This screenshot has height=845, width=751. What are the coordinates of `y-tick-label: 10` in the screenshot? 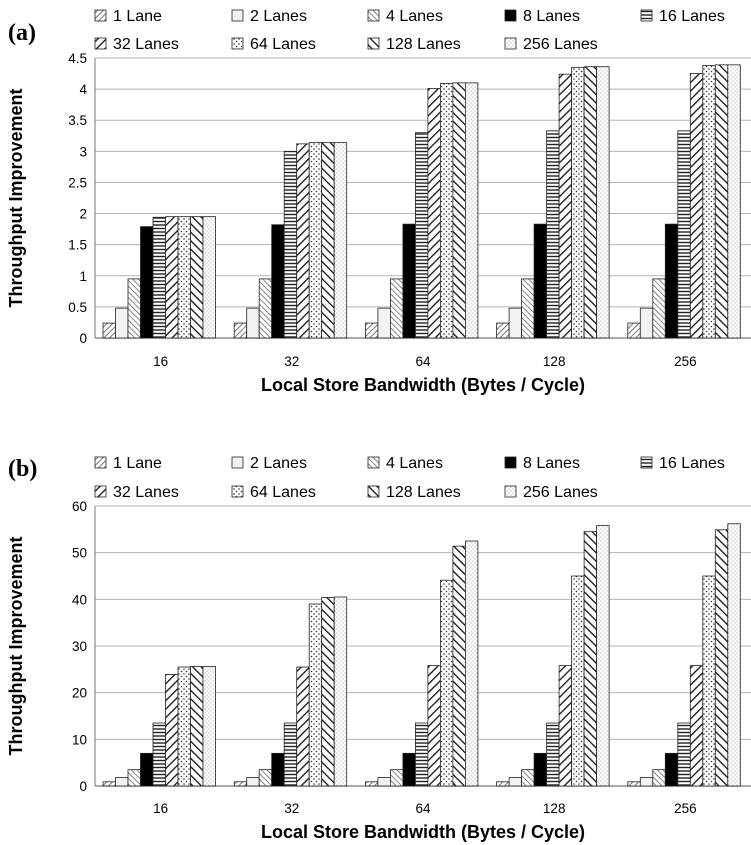 It's located at (79, 739).